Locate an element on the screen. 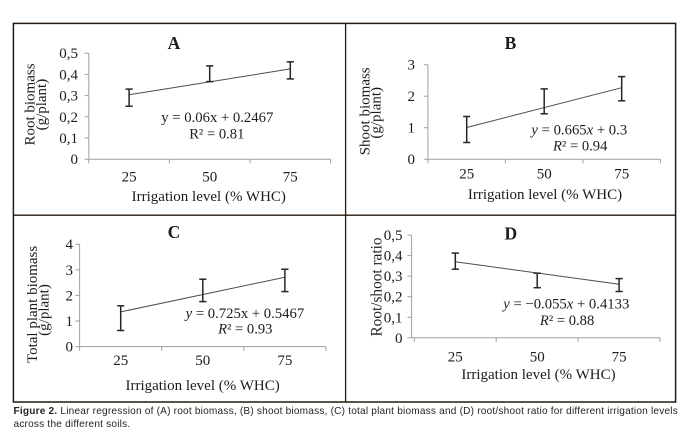 The image size is (692, 442). svg-text: y = −0.055x + 0.4133 is located at coordinates (565, 305).